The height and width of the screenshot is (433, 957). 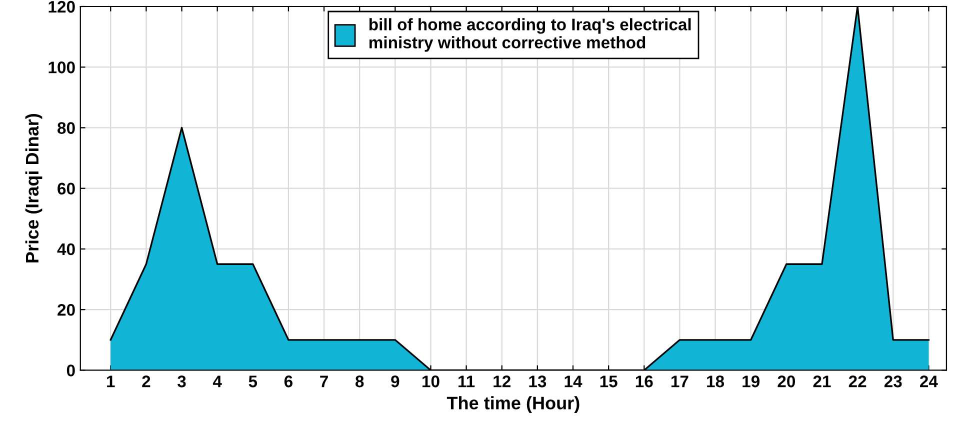 What do you see at coordinates (431, 382) in the screenshot?
I see `x-tick-label: 10` at bounding box center [431, 382].